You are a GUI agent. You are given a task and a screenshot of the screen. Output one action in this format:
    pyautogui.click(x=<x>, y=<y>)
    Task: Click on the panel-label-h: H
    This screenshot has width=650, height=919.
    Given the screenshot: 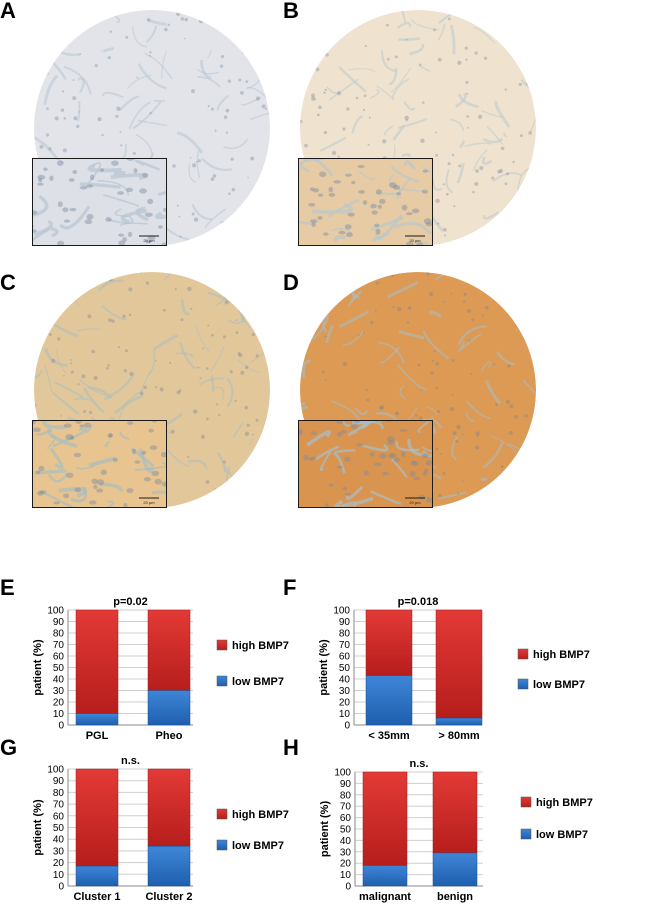 What is the action you would take?
    pyautogui.click(x=291, y=747)
    